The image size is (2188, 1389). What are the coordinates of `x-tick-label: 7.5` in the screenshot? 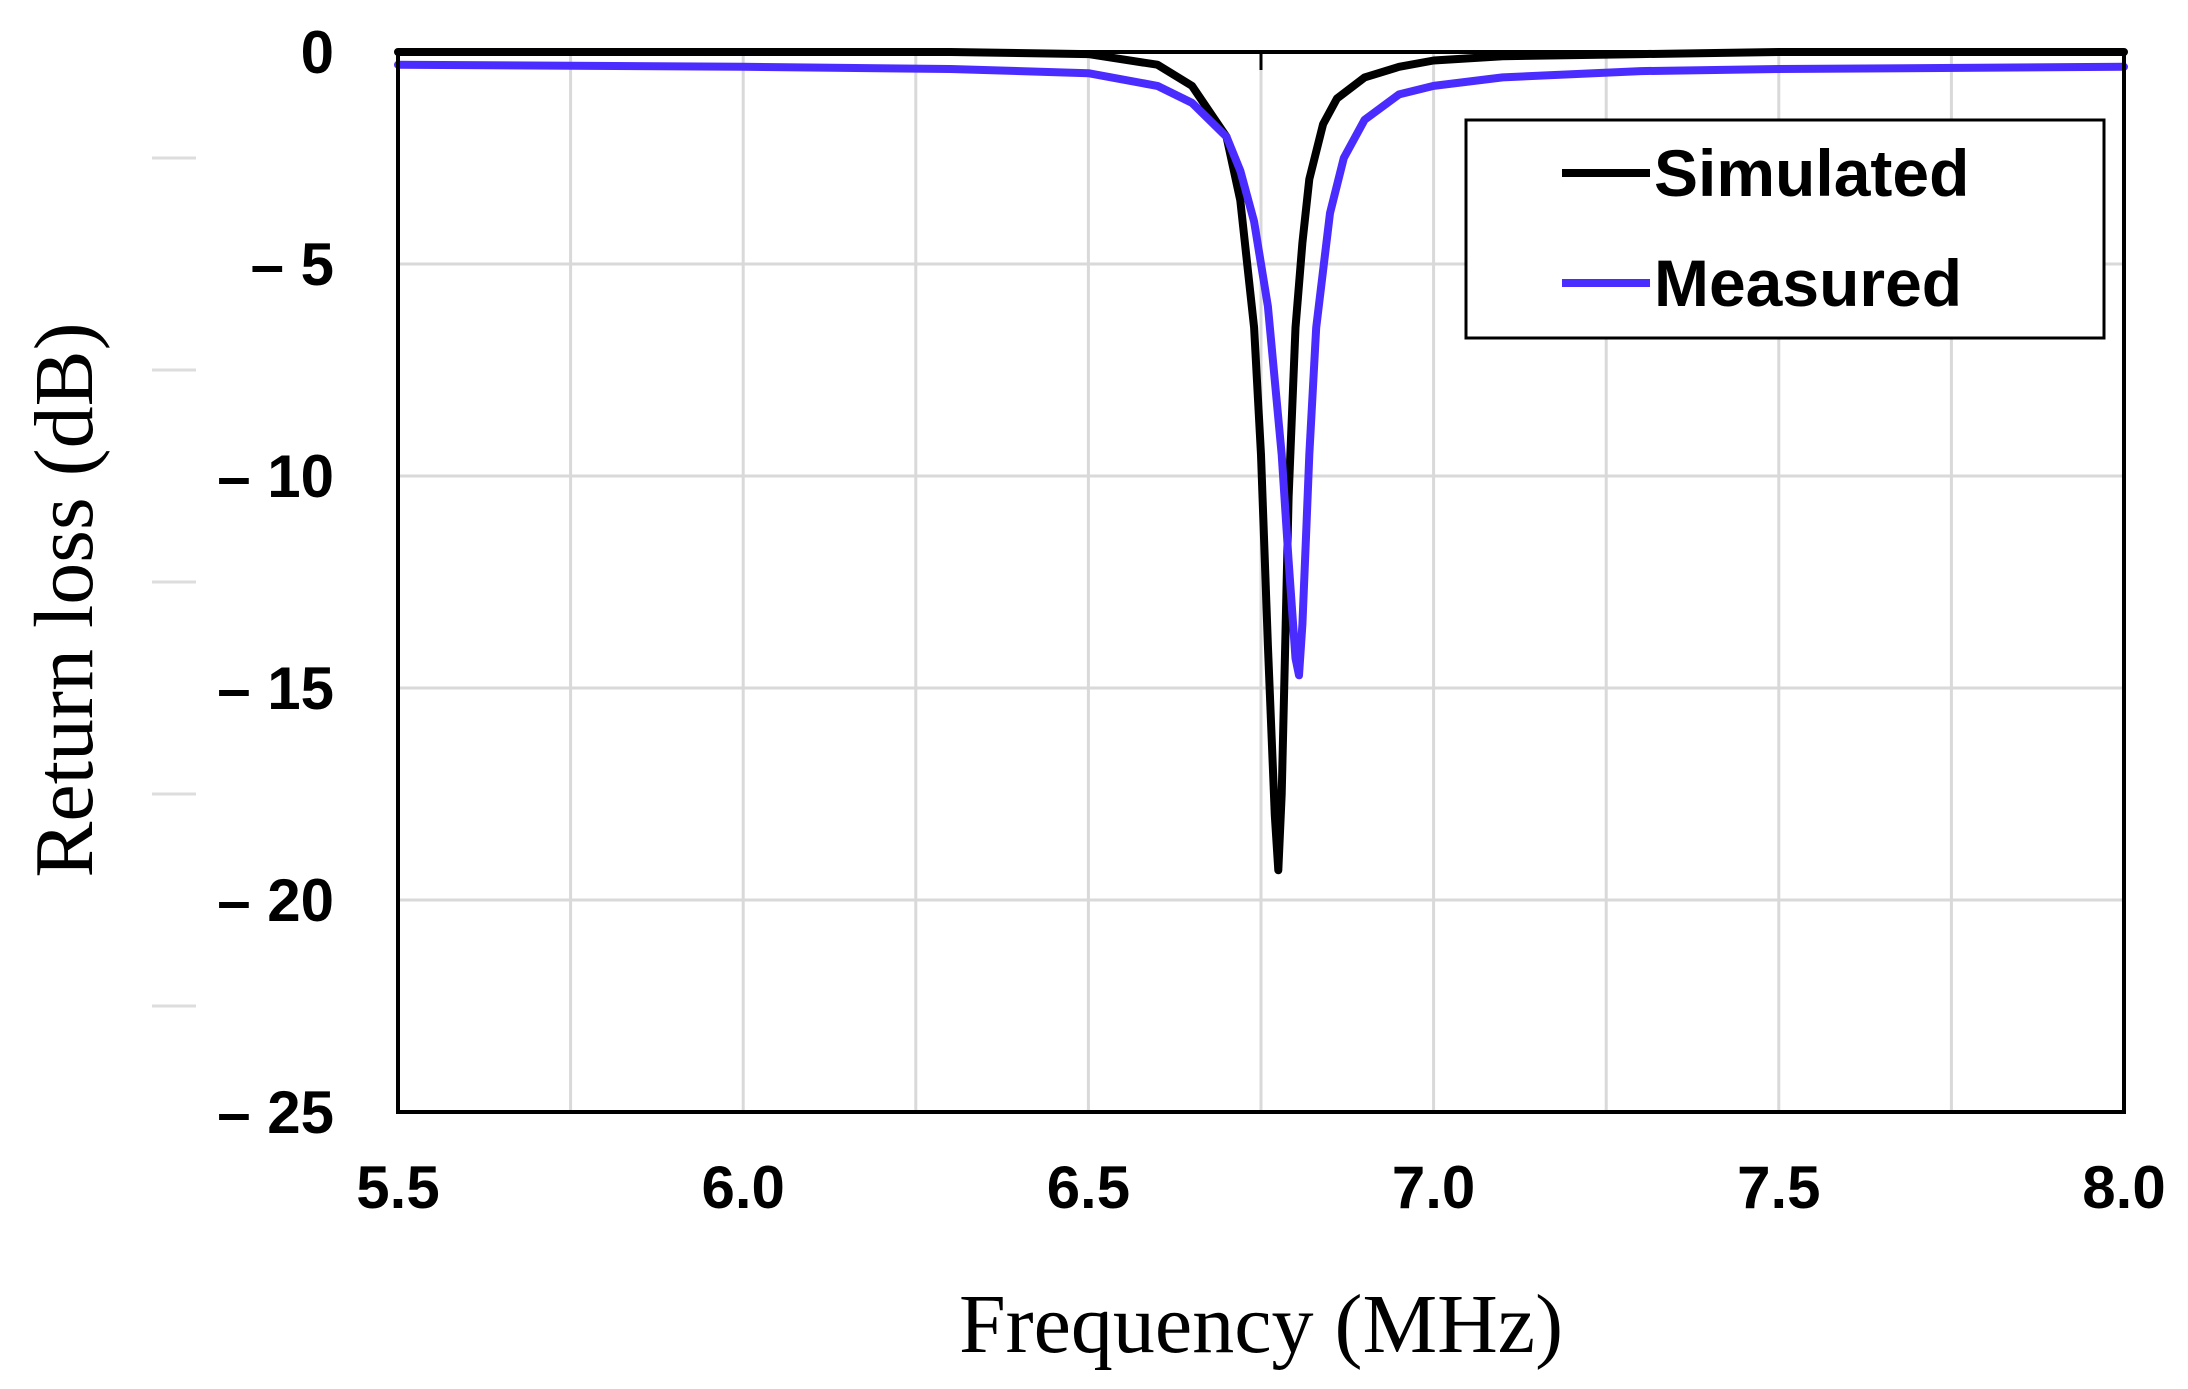 It's located at (1778, 1187).